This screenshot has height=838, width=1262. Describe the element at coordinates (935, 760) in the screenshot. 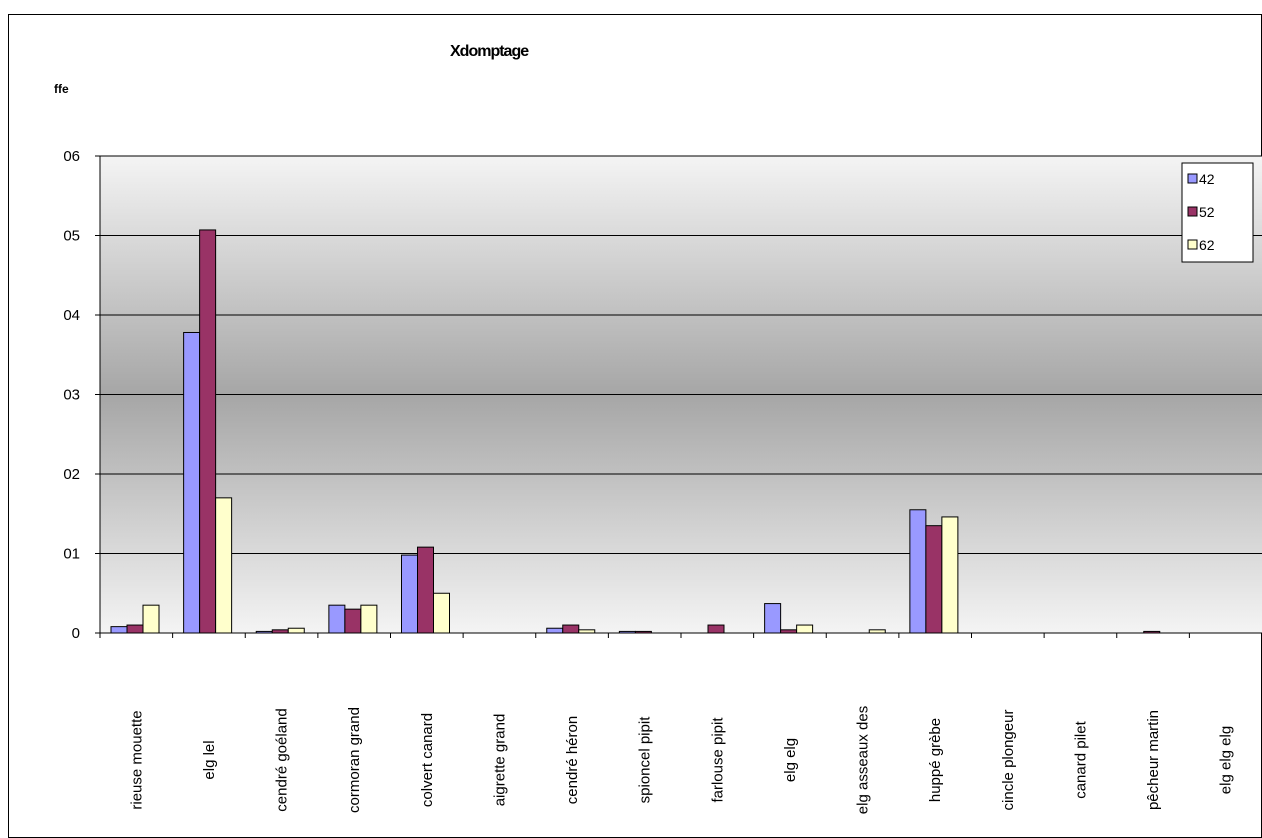

I see `x-category-label-11: huppé grèbe` at that location.